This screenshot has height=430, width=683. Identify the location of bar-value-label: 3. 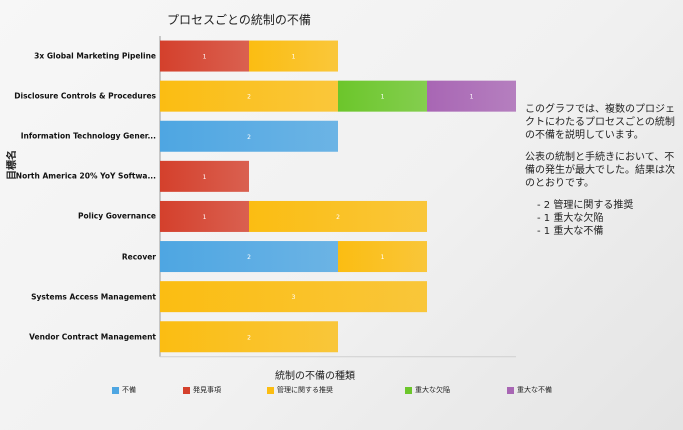
(294, 297).